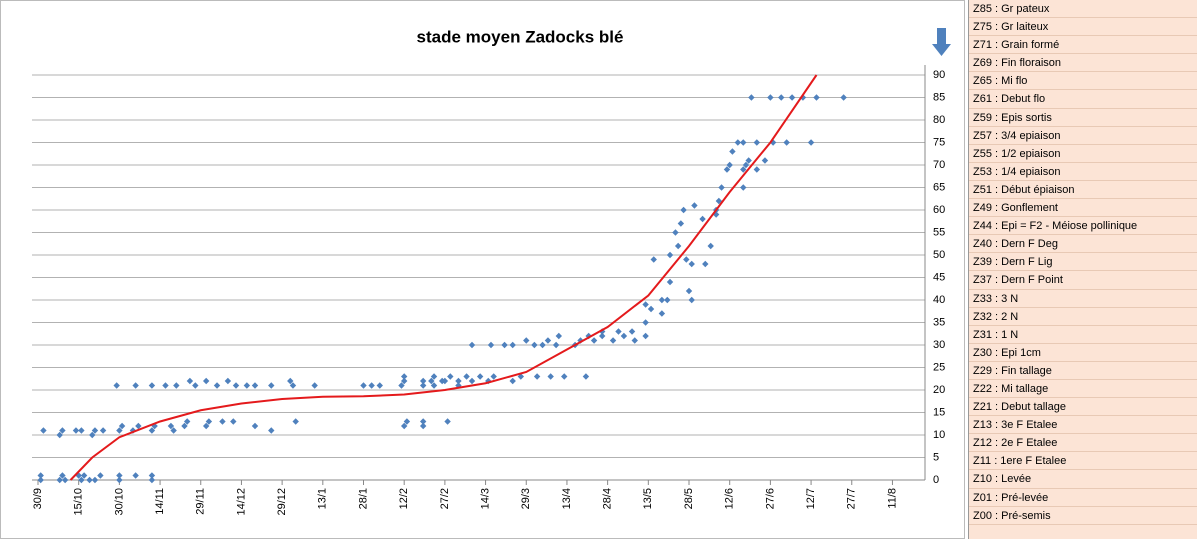  Describe the element at coordinates (936, 480) in the screenshot. I see `y-tick-label: 0` at that location.